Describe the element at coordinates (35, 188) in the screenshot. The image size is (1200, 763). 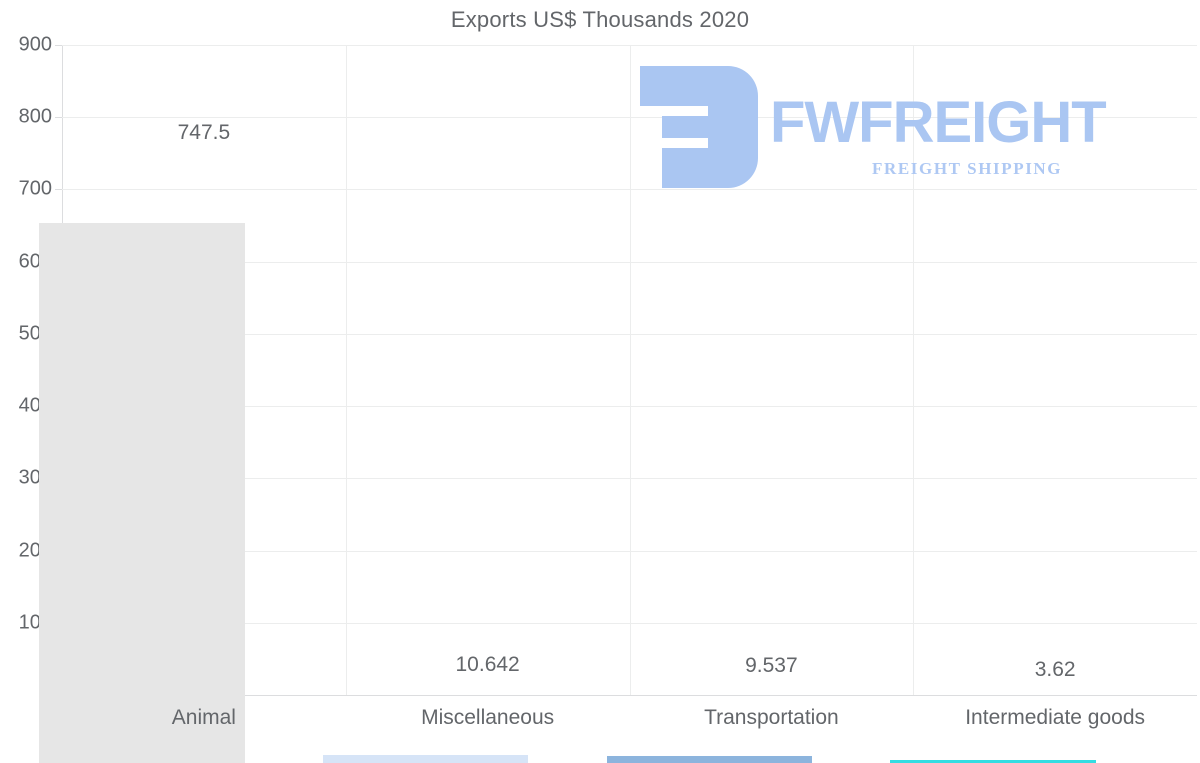
I see `y-tick-label: 700` at that location.